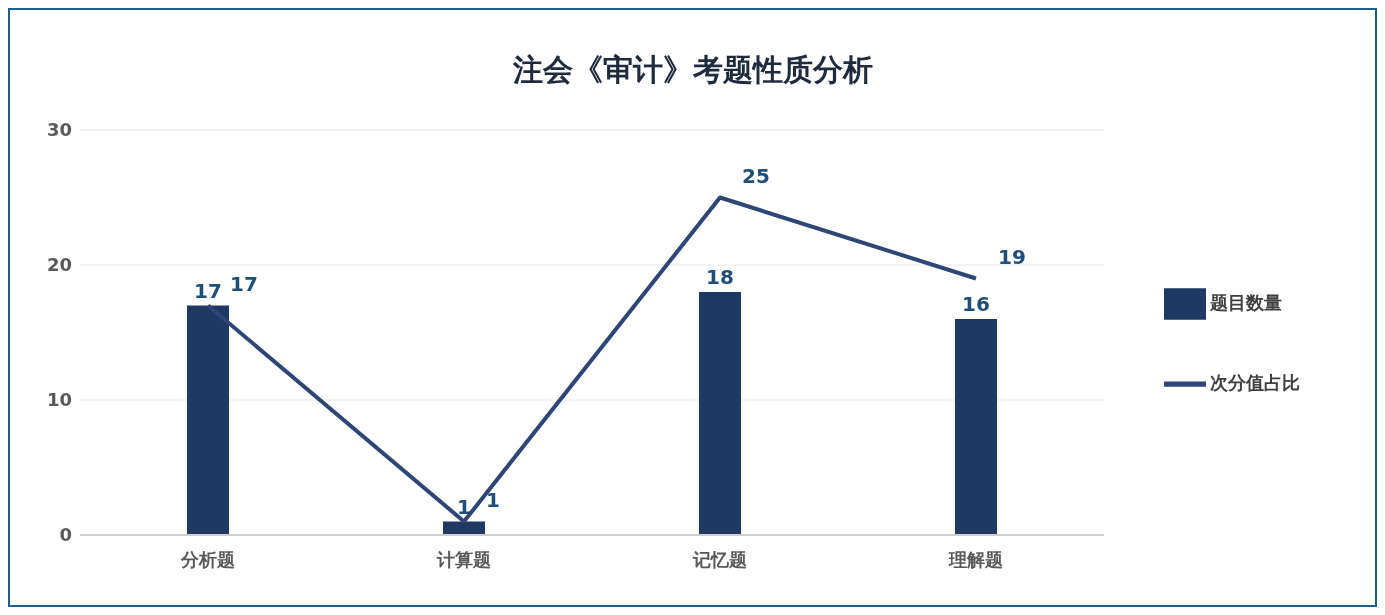 This screenshot has width=1385, height=615. Describe the element at coordinates (692, 70) in the screenshot. I see `chart-title: 注会《审计》考题性质分析` at that location.